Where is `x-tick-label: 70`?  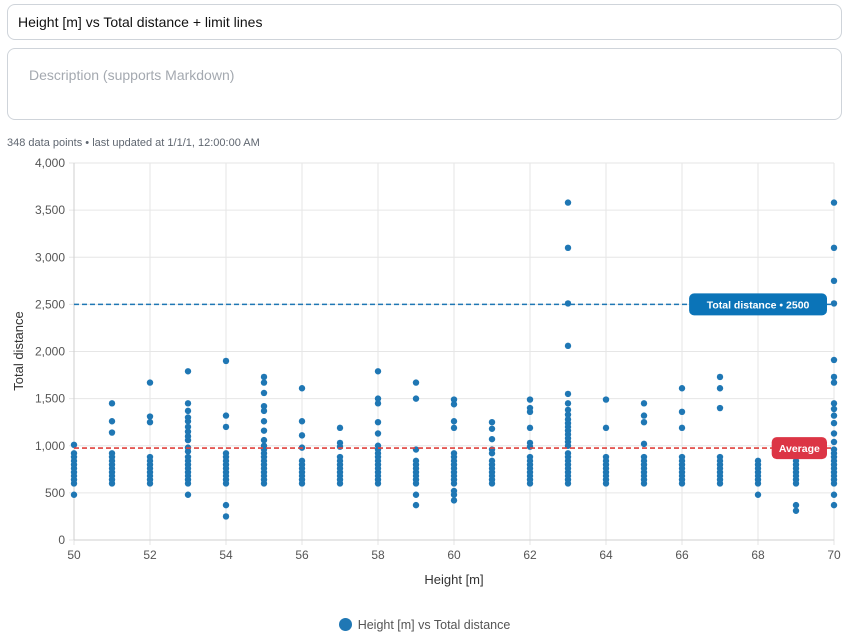
x-tick-label: 70 is located at coordinates (834, 555).